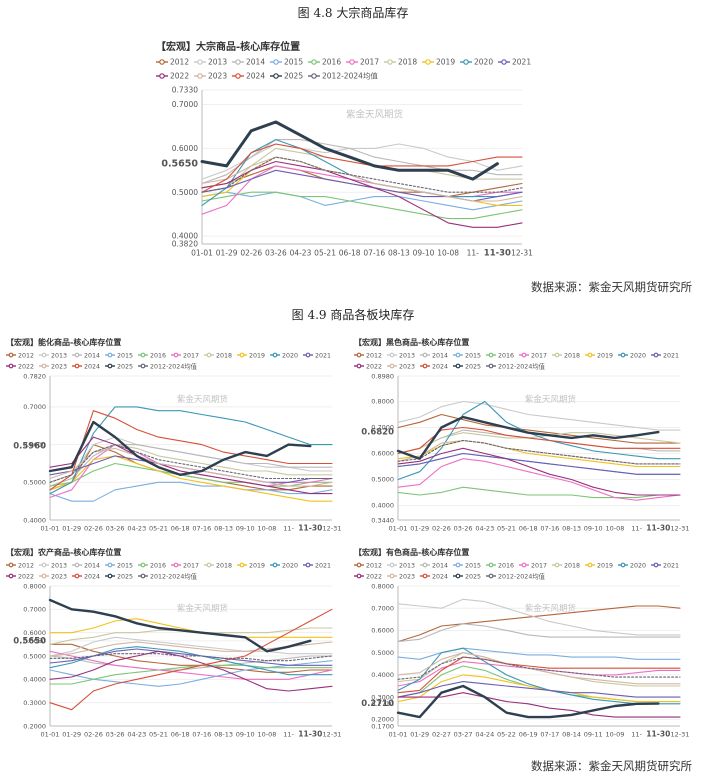 This screenshot has height=781, width=706. Describe the element at coordinates (411, 342) in the screenshot. I see `chart-title: 【宏观】黑色商品-核心库存位置` at that location.